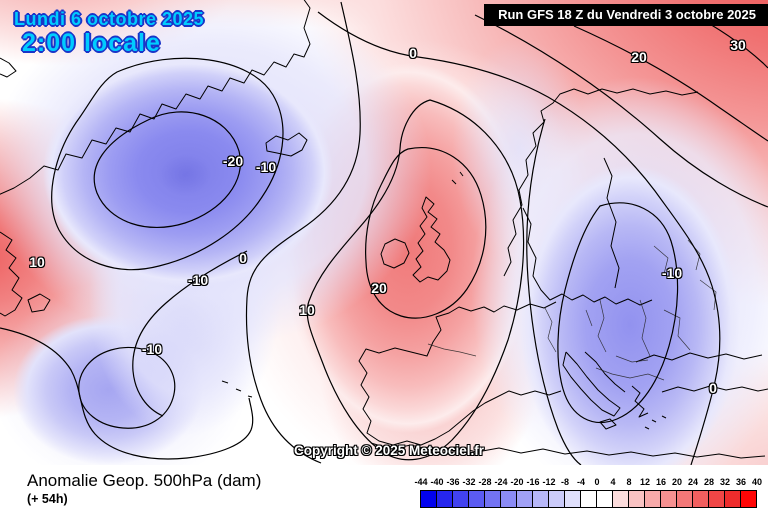 This screenshot has height=512, width=768. Describe the element at coordinates (661, 482) in the screenshot. I see `legend-tick: 16` at that location.